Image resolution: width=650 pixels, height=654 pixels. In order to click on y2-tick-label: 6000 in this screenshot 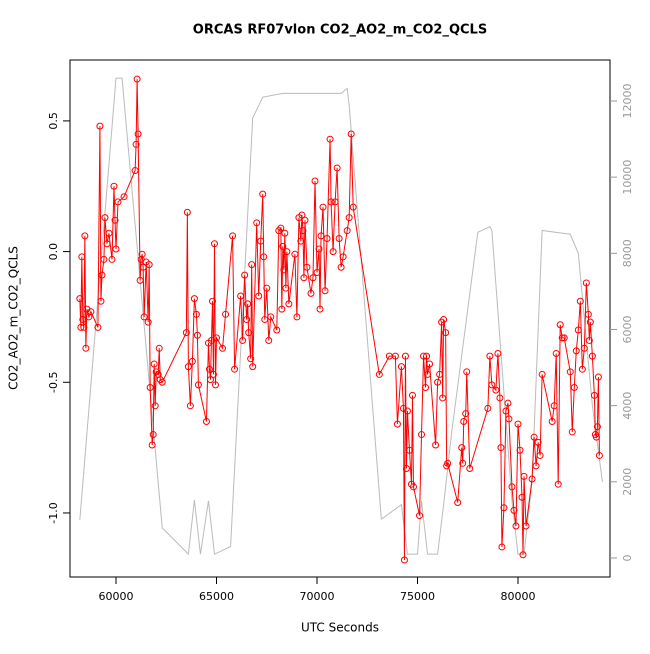, I will do `click(627, 329)`.